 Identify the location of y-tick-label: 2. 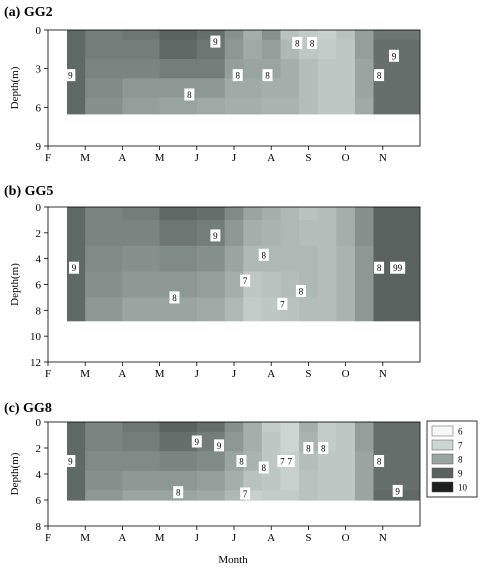
(39, 234).